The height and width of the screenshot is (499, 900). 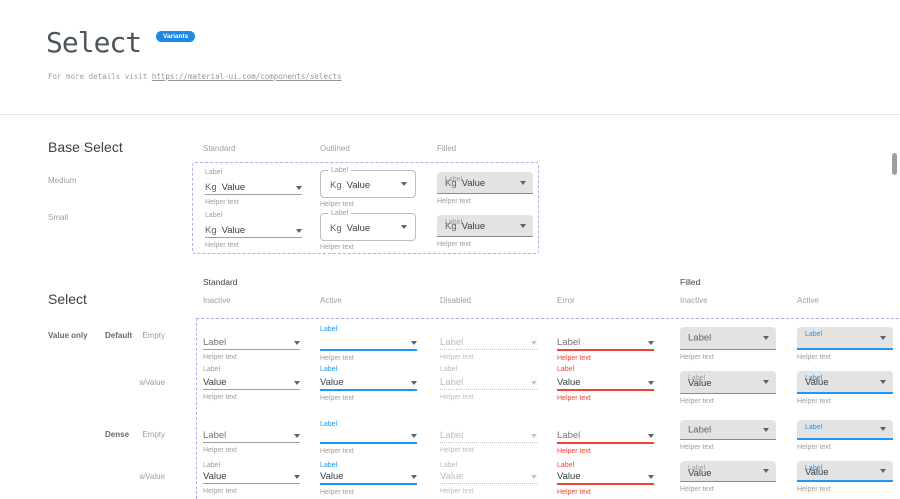 I want to click on base-select-outlined-medium: Label Kg Value Helper text, so click(x=368, y=187).